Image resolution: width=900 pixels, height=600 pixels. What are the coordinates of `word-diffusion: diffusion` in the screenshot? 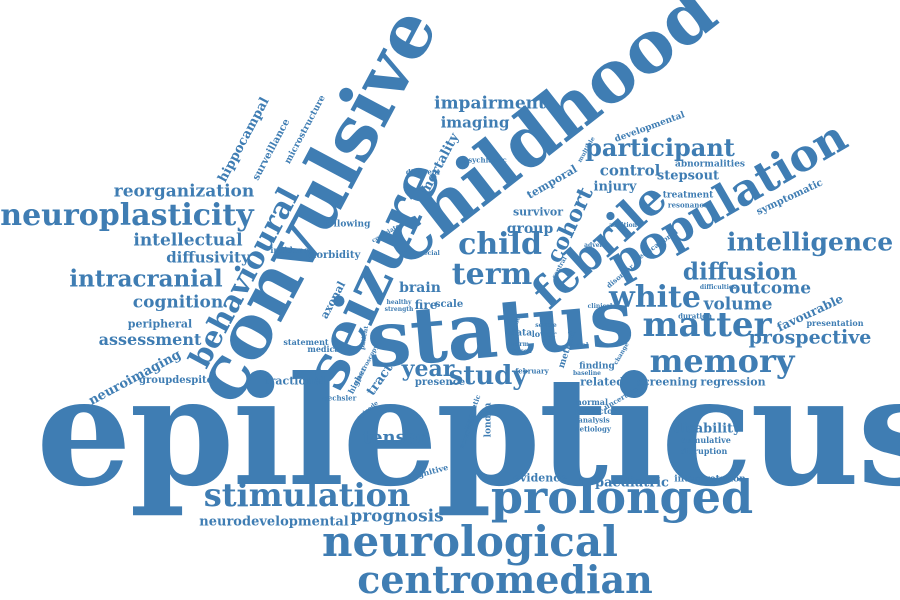 It's located at (740, 272).